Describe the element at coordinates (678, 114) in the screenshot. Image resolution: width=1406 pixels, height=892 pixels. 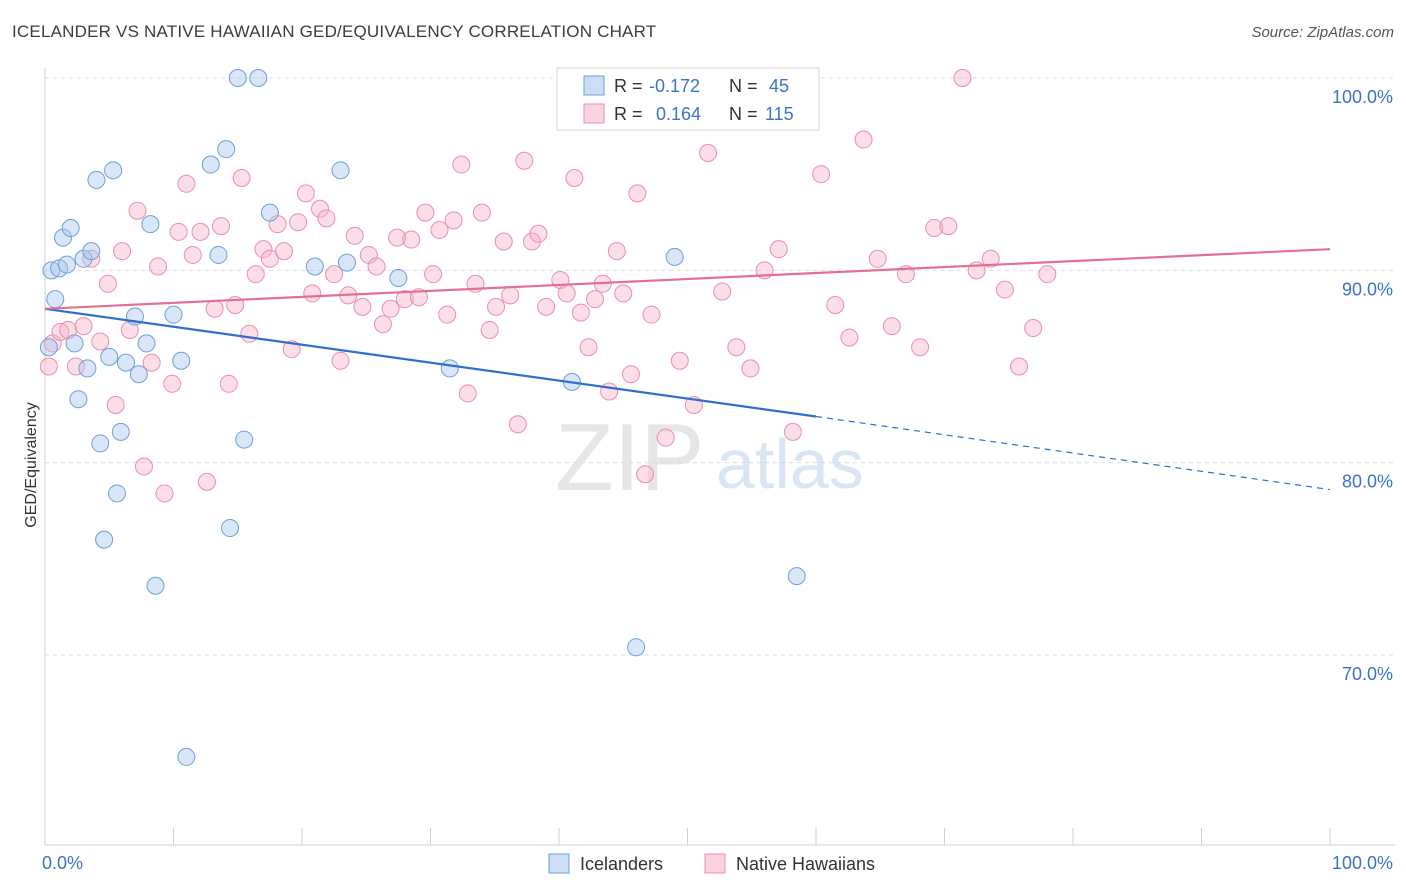
I see `legend-r-value: 0.164` at that location.